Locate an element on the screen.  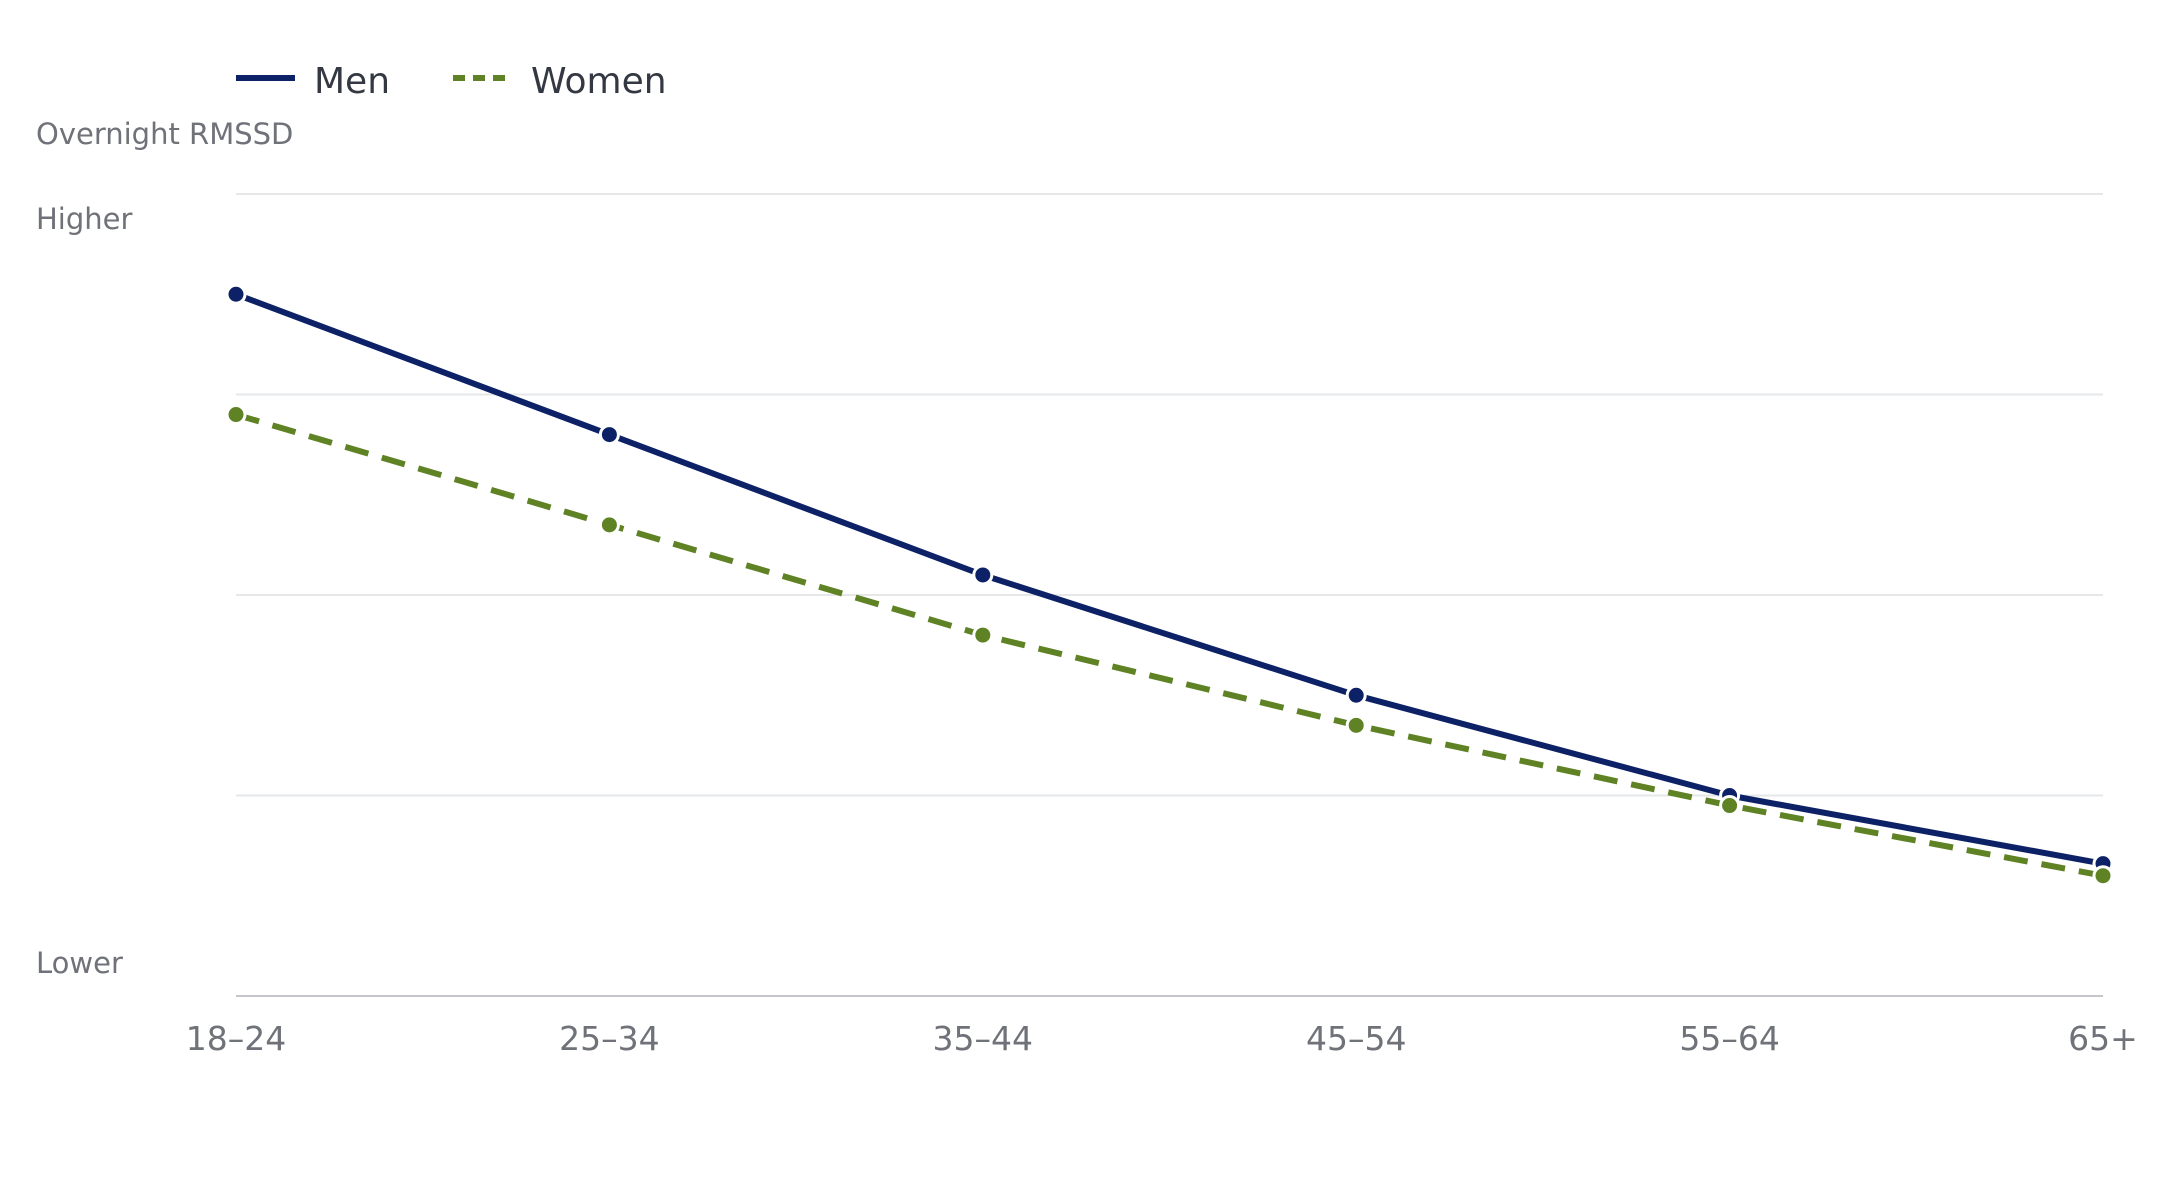
x-tick-label: 18–24 is located at coordinates (236, 1038).